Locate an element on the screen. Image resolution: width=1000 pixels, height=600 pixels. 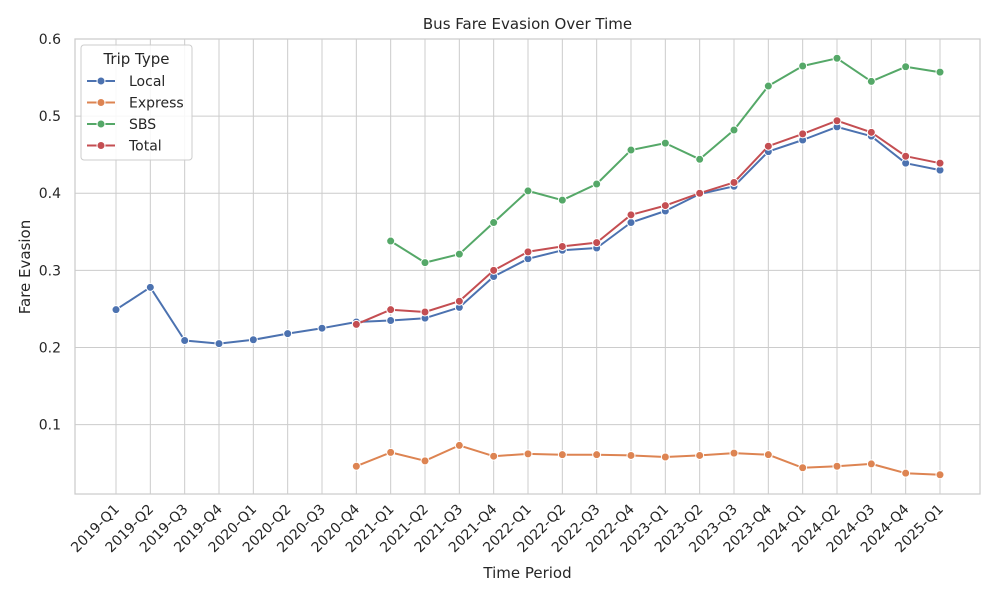
legend-marker-sbs is located at coordinates (101, 124).